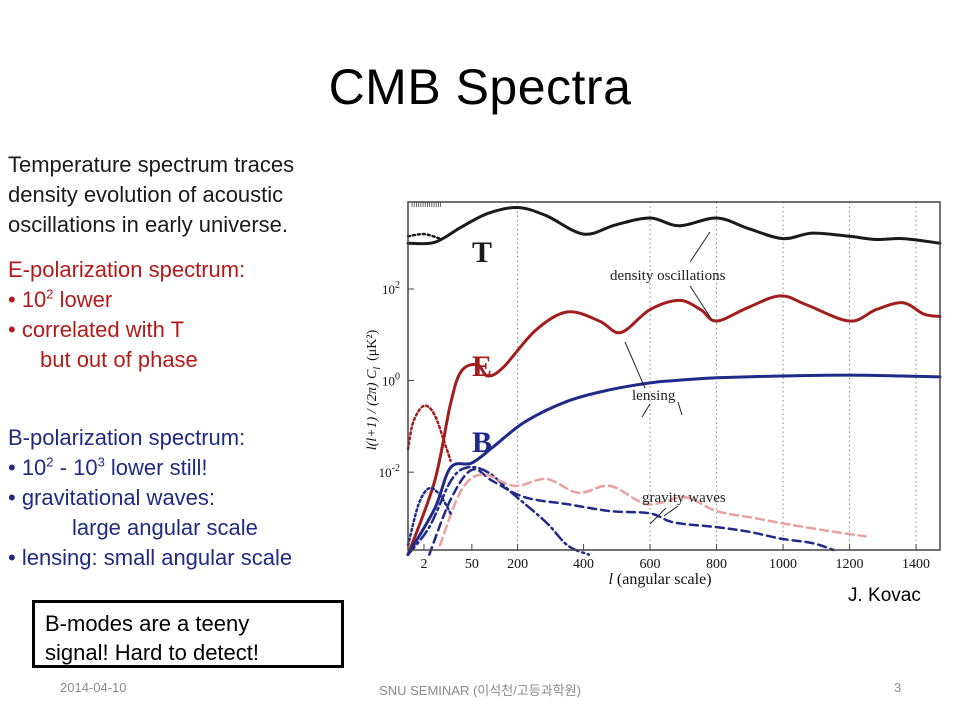 The image size is (960, 720). Describe the element at coordinates (850, 564) in the screenshot. I see `x-tick-label-7: 1200` at that location.